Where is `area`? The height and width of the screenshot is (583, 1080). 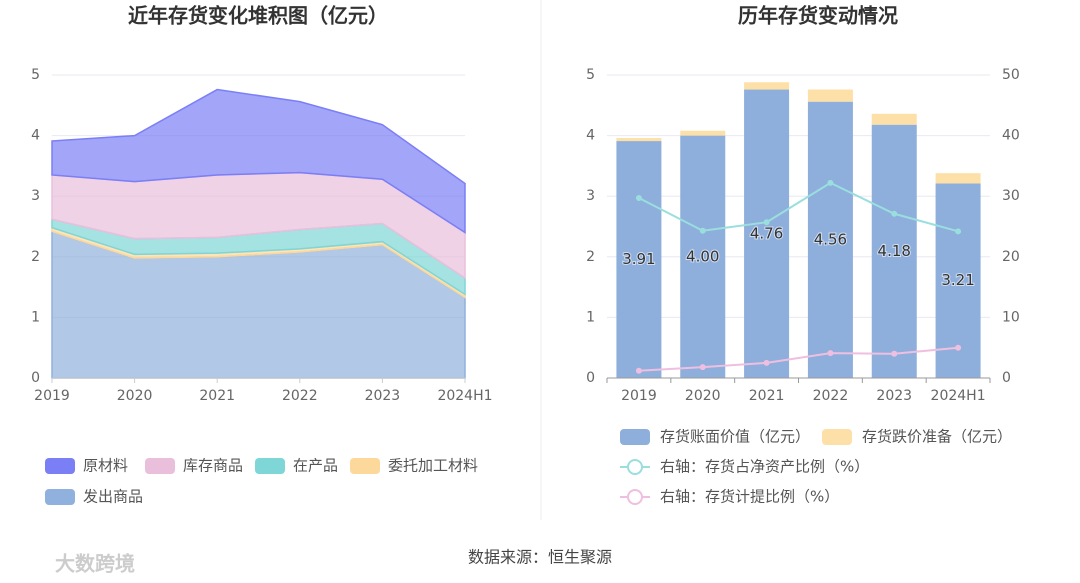 area is located at coordinates (258, 161).